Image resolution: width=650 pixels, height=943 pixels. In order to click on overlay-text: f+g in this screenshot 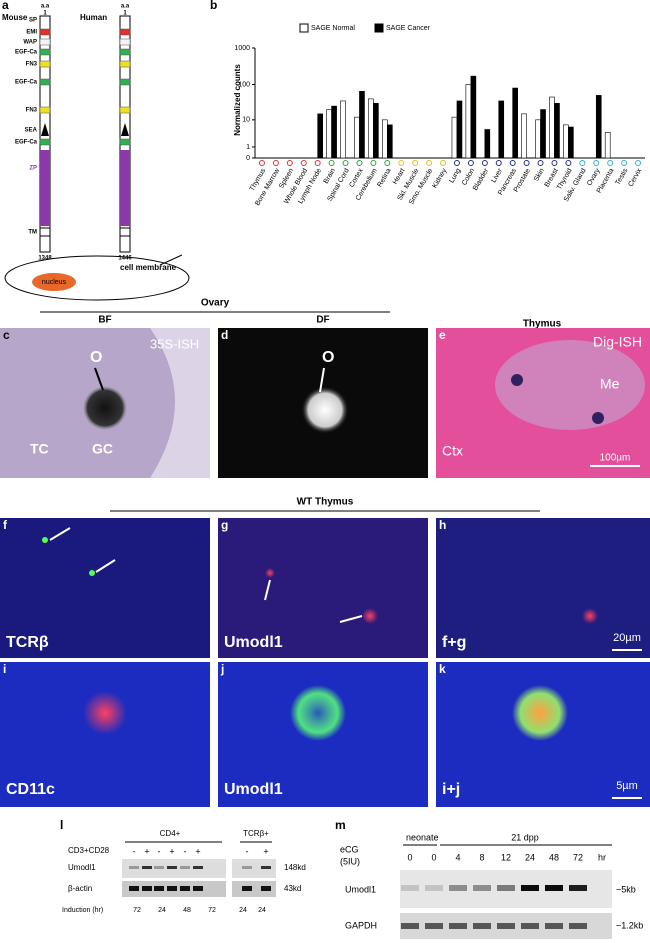, I will do `click(454, 642)`.